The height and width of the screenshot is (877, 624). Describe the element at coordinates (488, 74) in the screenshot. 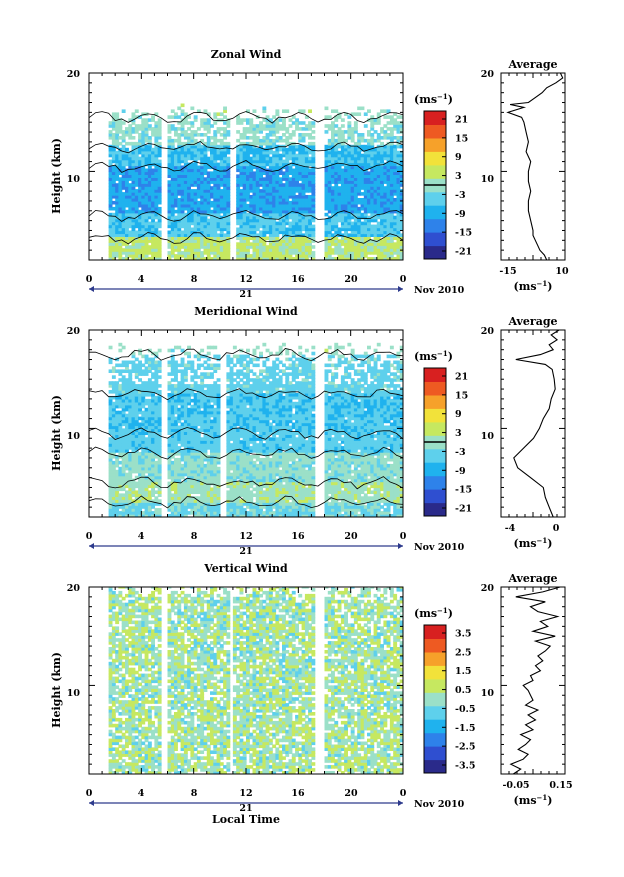

I see `avg-y-tick-20: 20` at that location.